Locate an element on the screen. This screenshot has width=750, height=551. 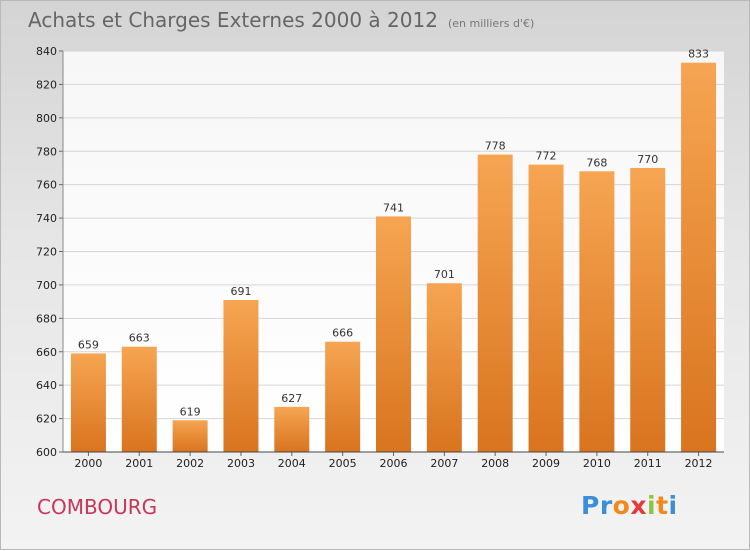
x-tick-label: 2005 is located at coordinates (343, 463).